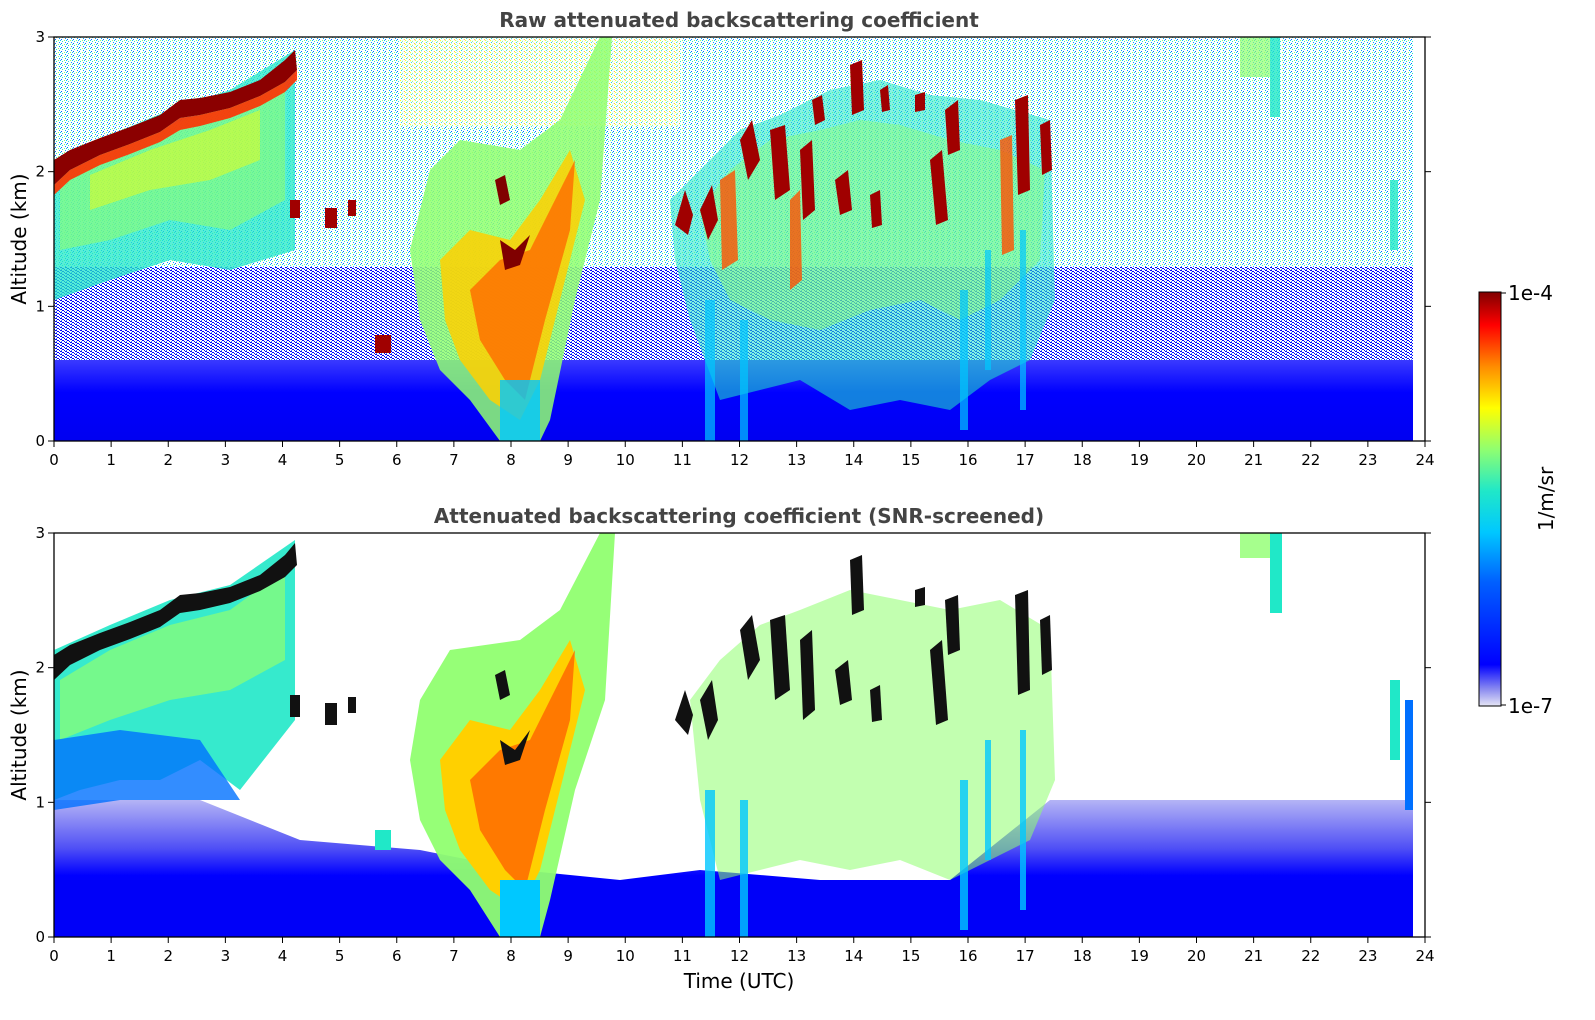 The image size is (1595, 1020). What do you see at coordinates (397, 460) in the screenshot?
I see `raw-x-tick-label: 6` at bounding box center [397, 460].